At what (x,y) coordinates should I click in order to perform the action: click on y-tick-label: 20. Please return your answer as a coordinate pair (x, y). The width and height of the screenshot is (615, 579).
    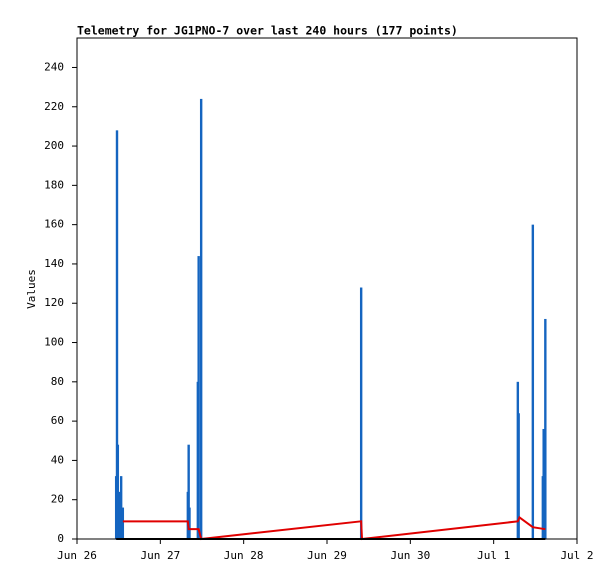
    Looking at the image, I should click on (57, 499).